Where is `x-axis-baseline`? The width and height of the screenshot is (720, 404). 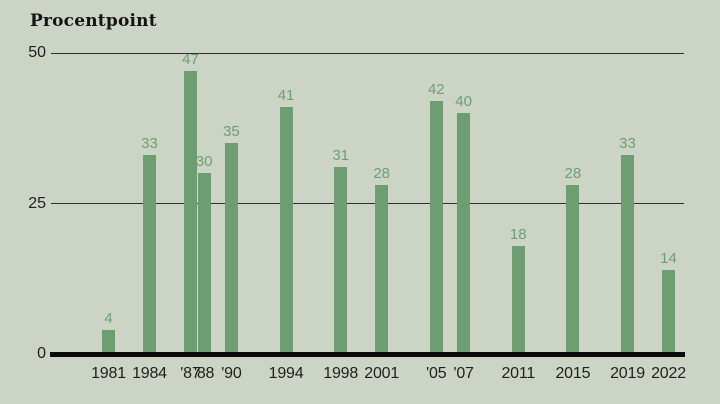
x-axis-baseline is located at coordinates (367, 354).